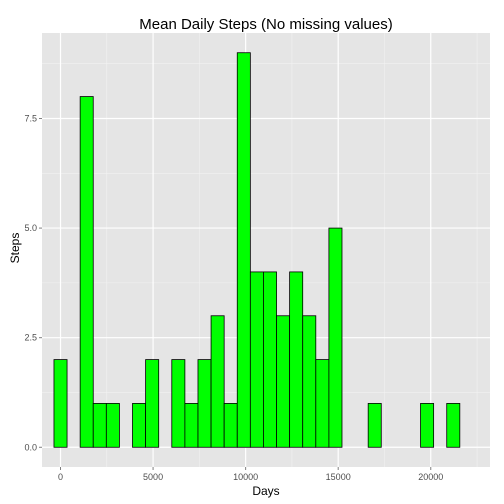  Describe the element at coordinates (245, 477) in the screenshot. I see `x-tick-label: 10000` at that location.